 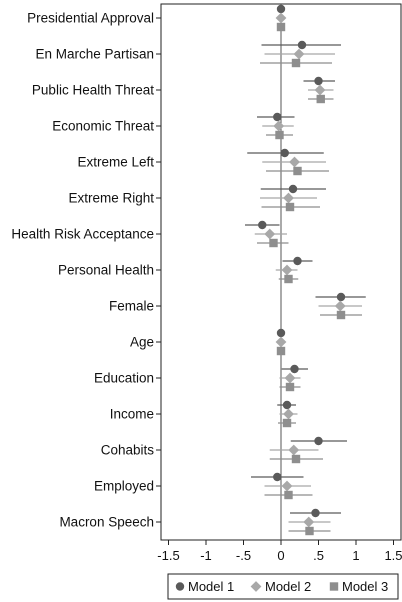 I want to click on category-label: Health Risk Acceptance, so click(x=82, y=234).